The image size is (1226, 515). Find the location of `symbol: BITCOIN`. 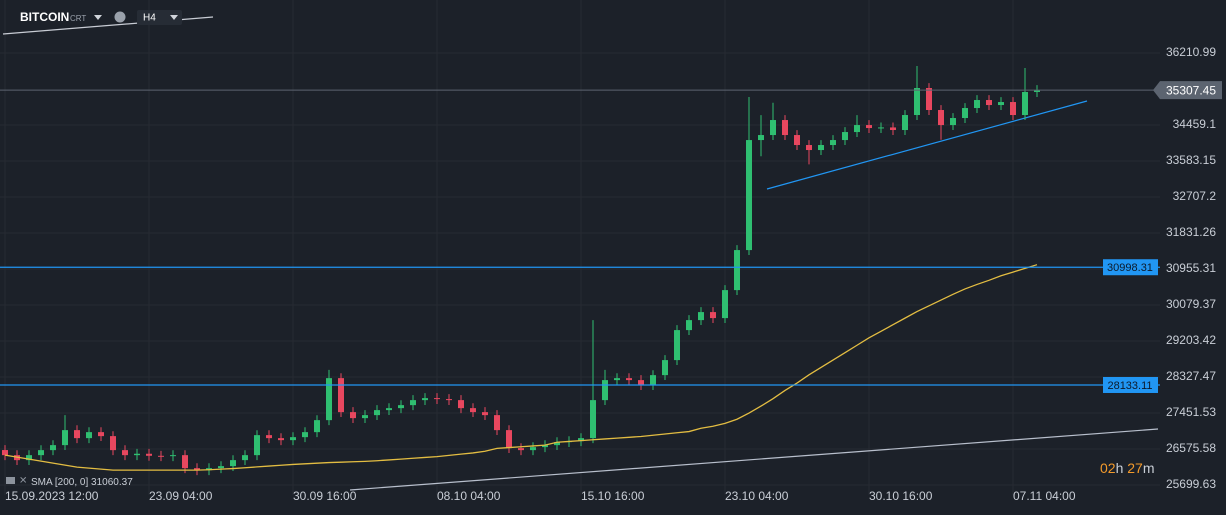

symbol: BITCOIN is located at coordinates (44, 17).